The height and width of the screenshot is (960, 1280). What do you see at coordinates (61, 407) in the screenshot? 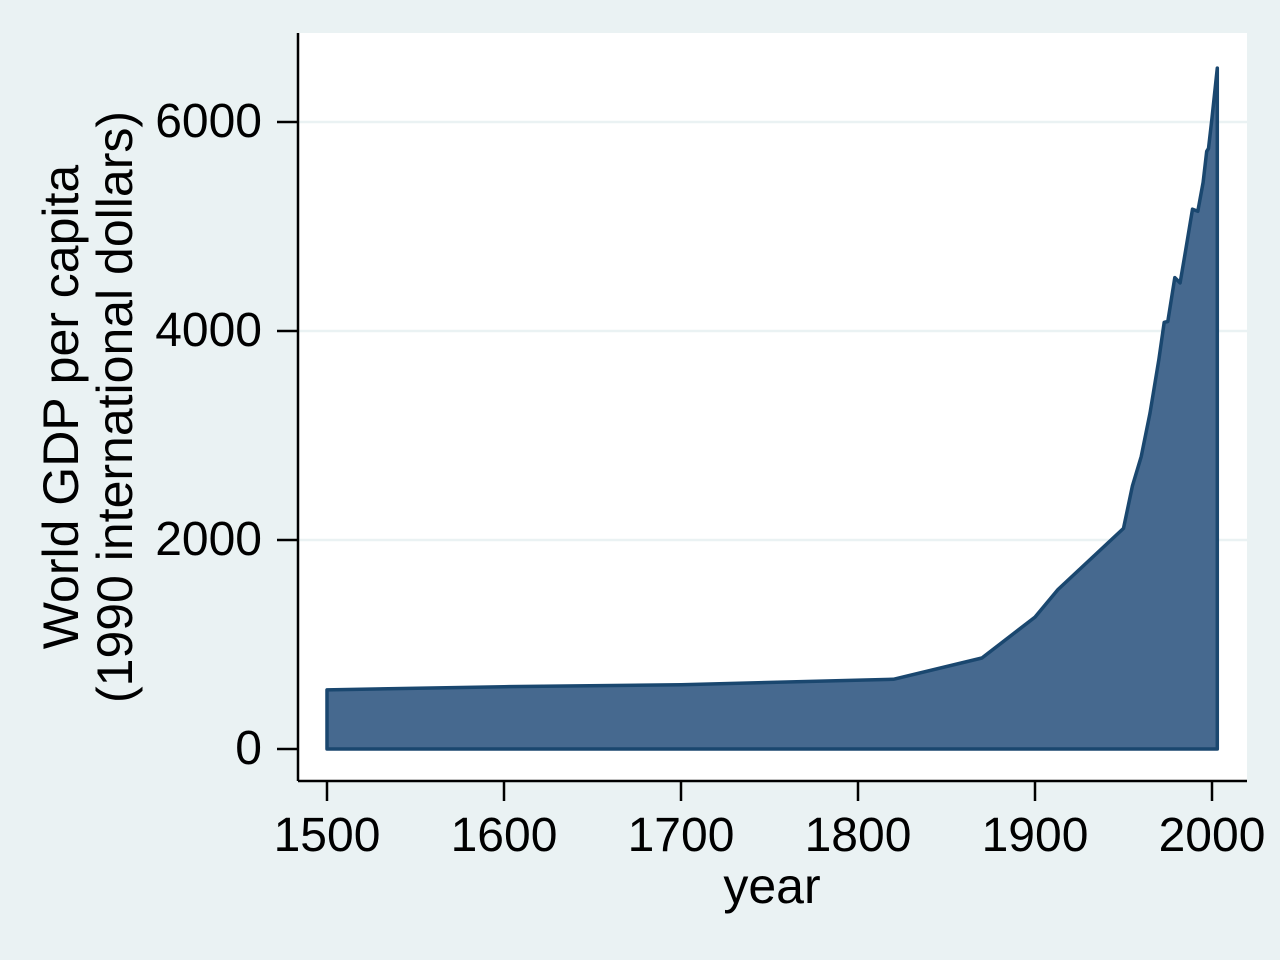
I see `y-axis-title-line1: World GDP per capita` at bounding box center [61, 407].